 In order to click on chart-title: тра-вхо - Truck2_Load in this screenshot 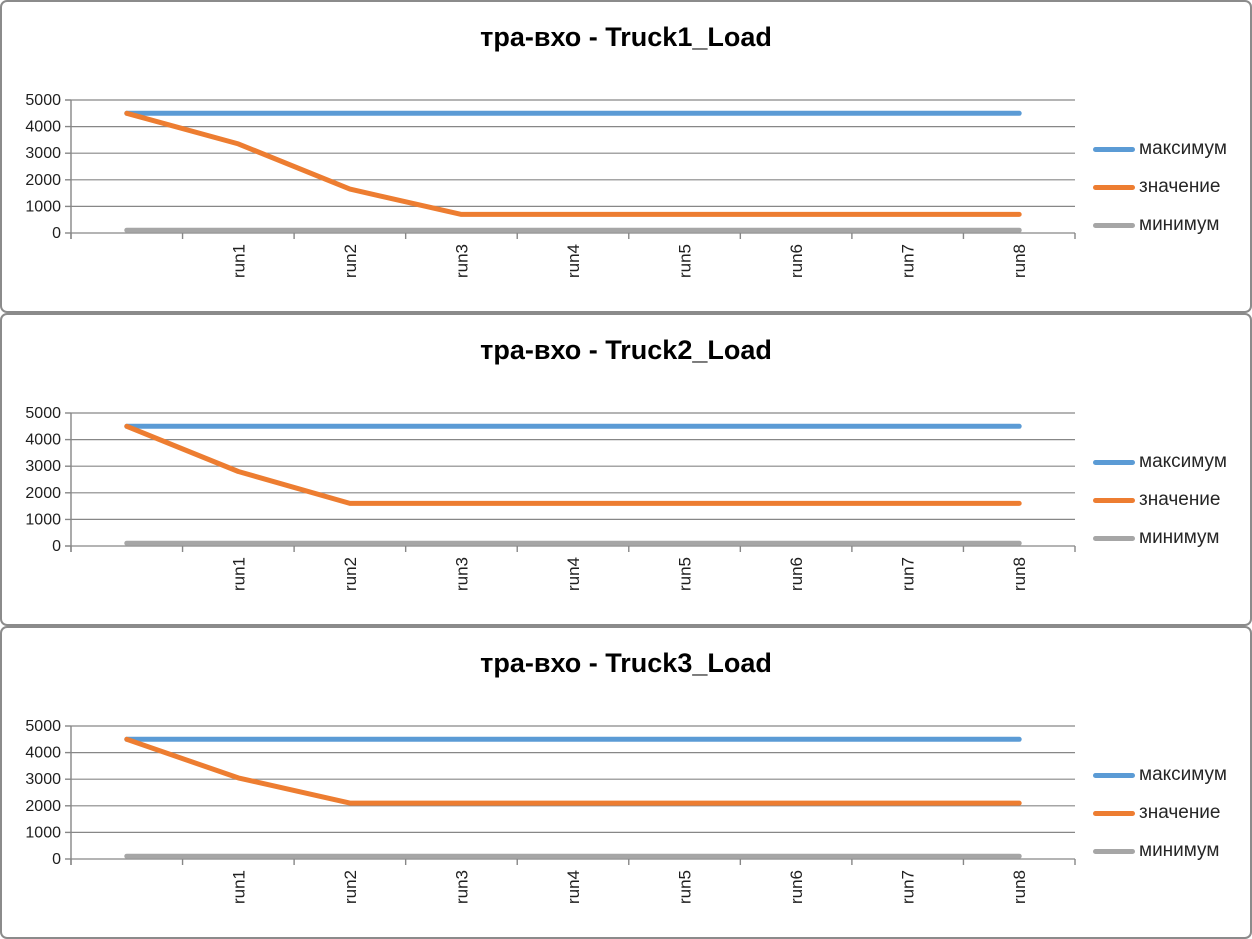, I will do `click(626, 350)`.